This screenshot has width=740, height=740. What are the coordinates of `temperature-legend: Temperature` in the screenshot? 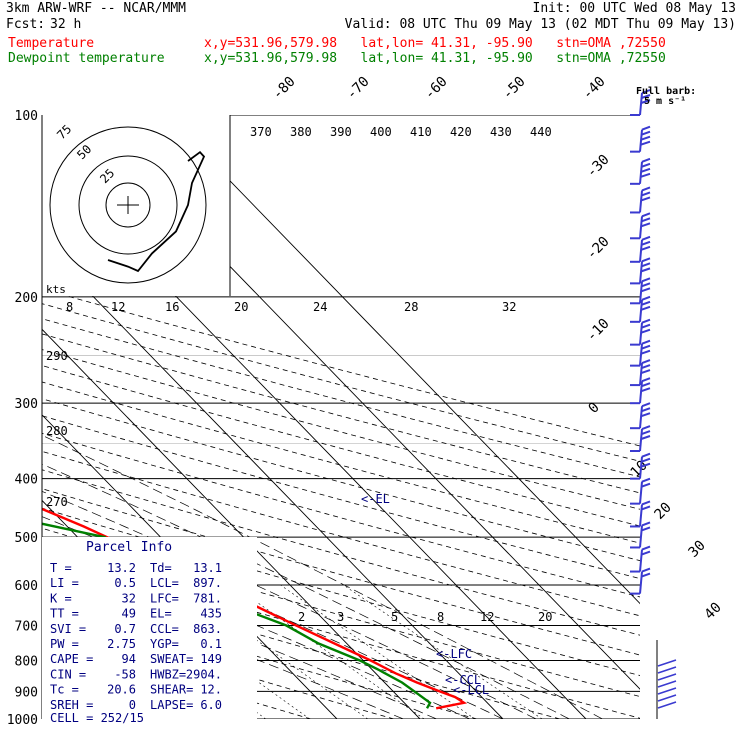 It's located at (51, 43).